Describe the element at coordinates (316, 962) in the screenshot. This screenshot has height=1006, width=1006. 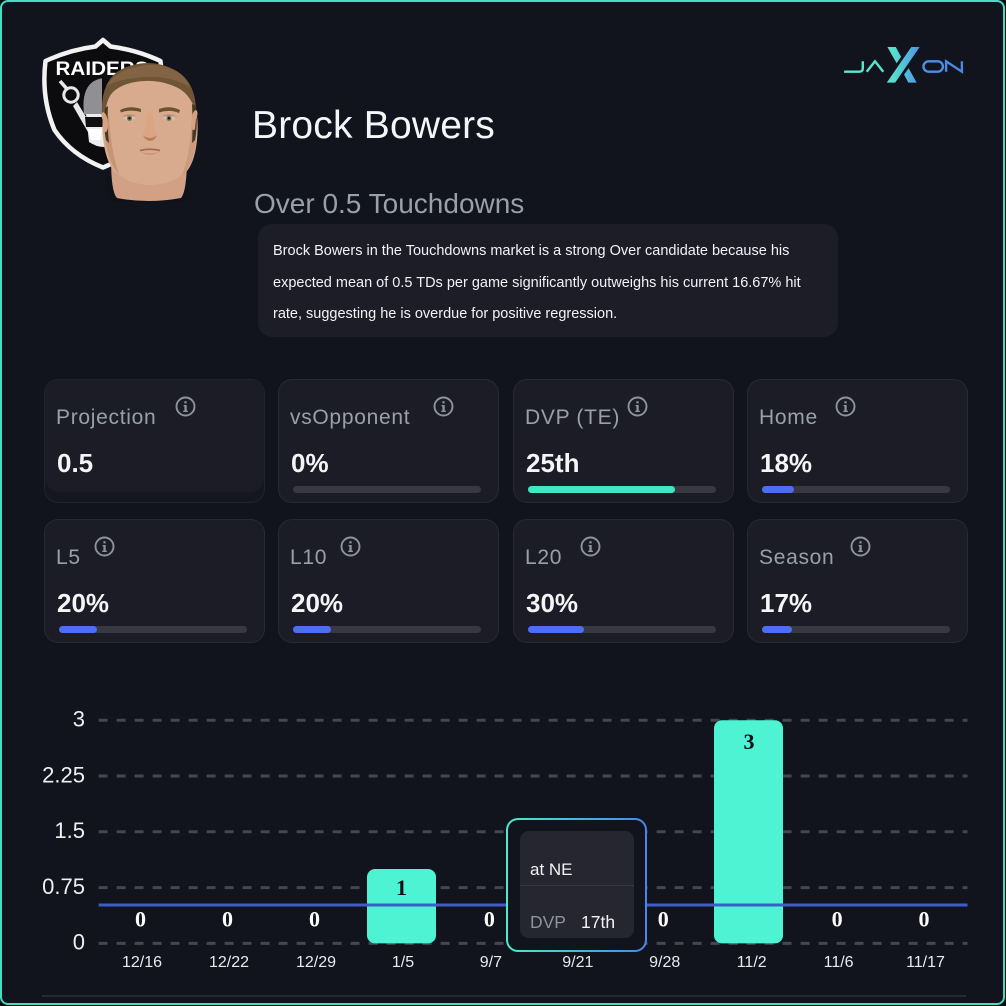
I see `svg-text: 12/29` at that location.